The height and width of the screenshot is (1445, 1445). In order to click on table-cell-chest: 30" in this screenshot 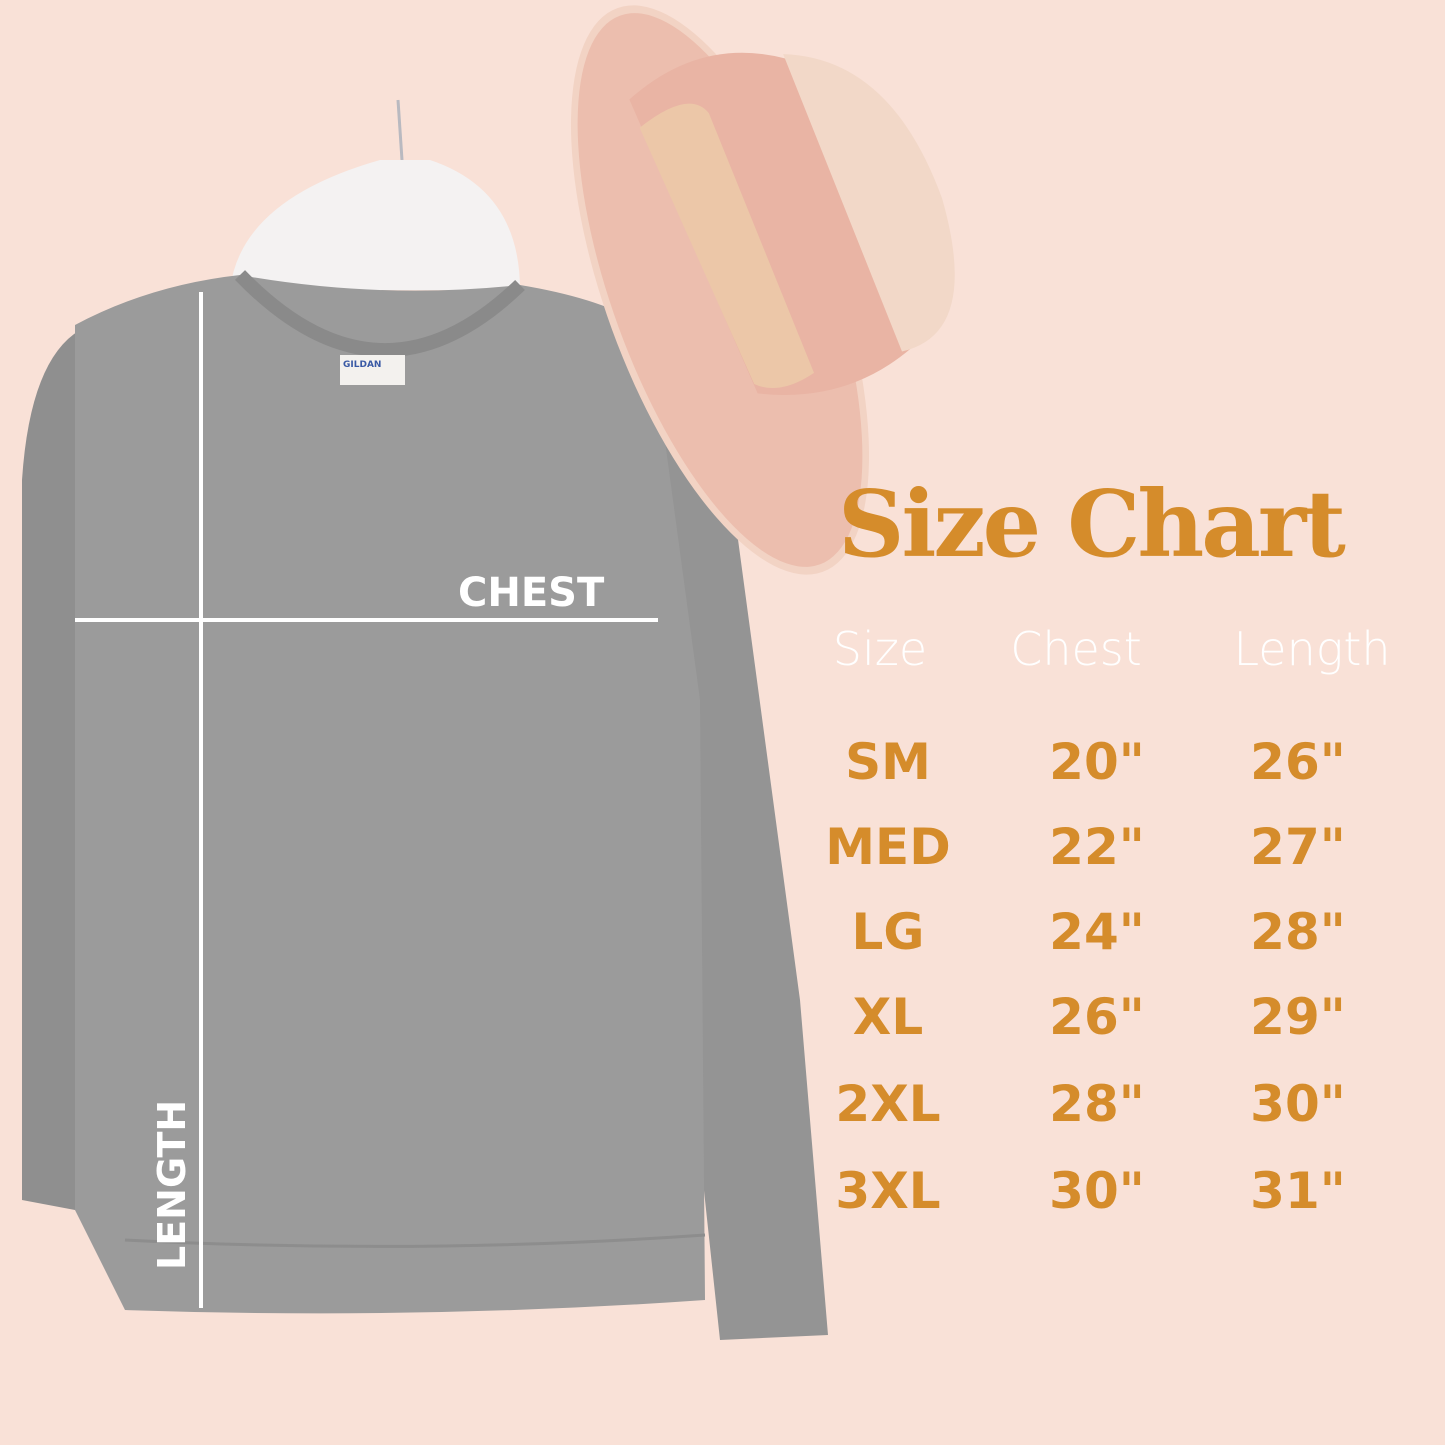, I will do `click(1097, 1191)`.